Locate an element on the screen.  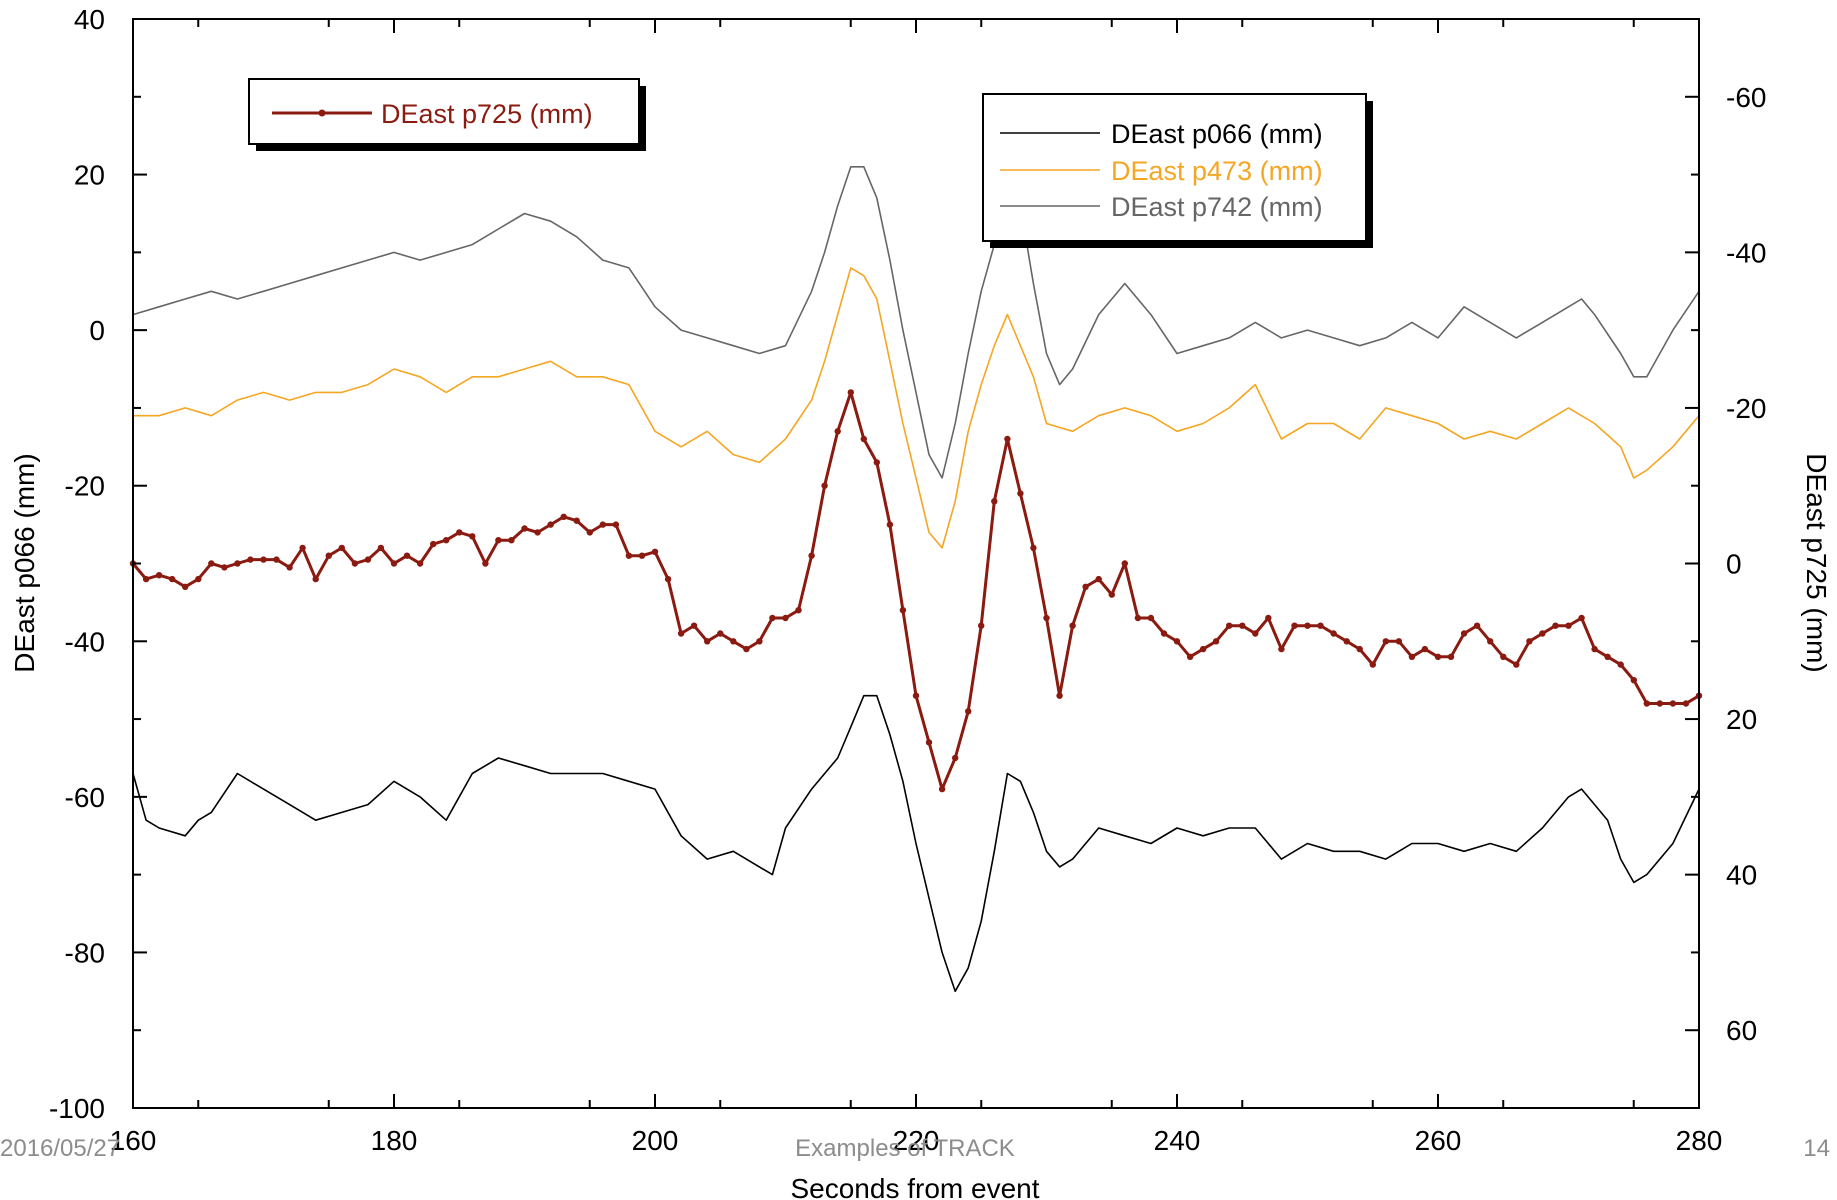
legend-label-p473: DEast p473 (mm) is located at coordinates (1217, 171).